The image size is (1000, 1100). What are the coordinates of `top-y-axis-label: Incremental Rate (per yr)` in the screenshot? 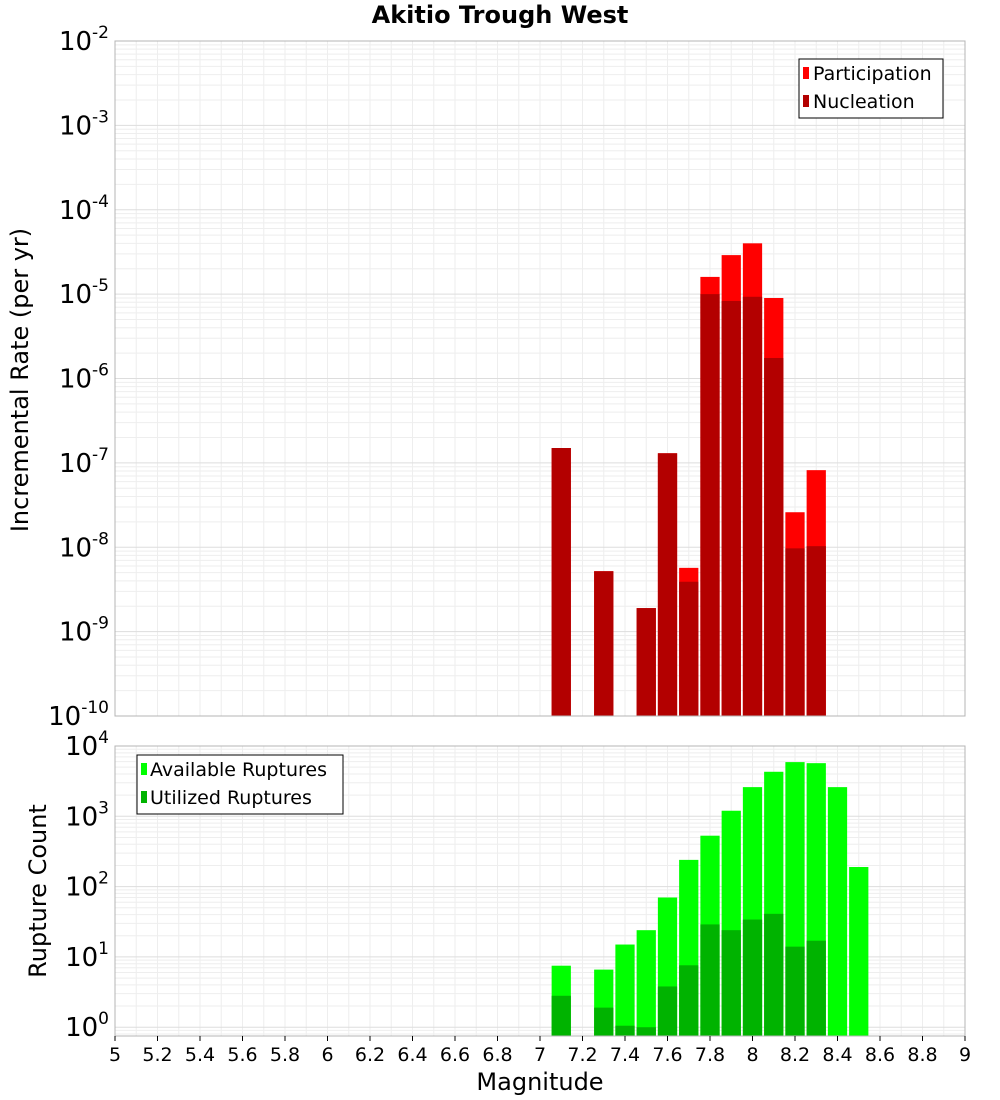 It's located at (20, 380).